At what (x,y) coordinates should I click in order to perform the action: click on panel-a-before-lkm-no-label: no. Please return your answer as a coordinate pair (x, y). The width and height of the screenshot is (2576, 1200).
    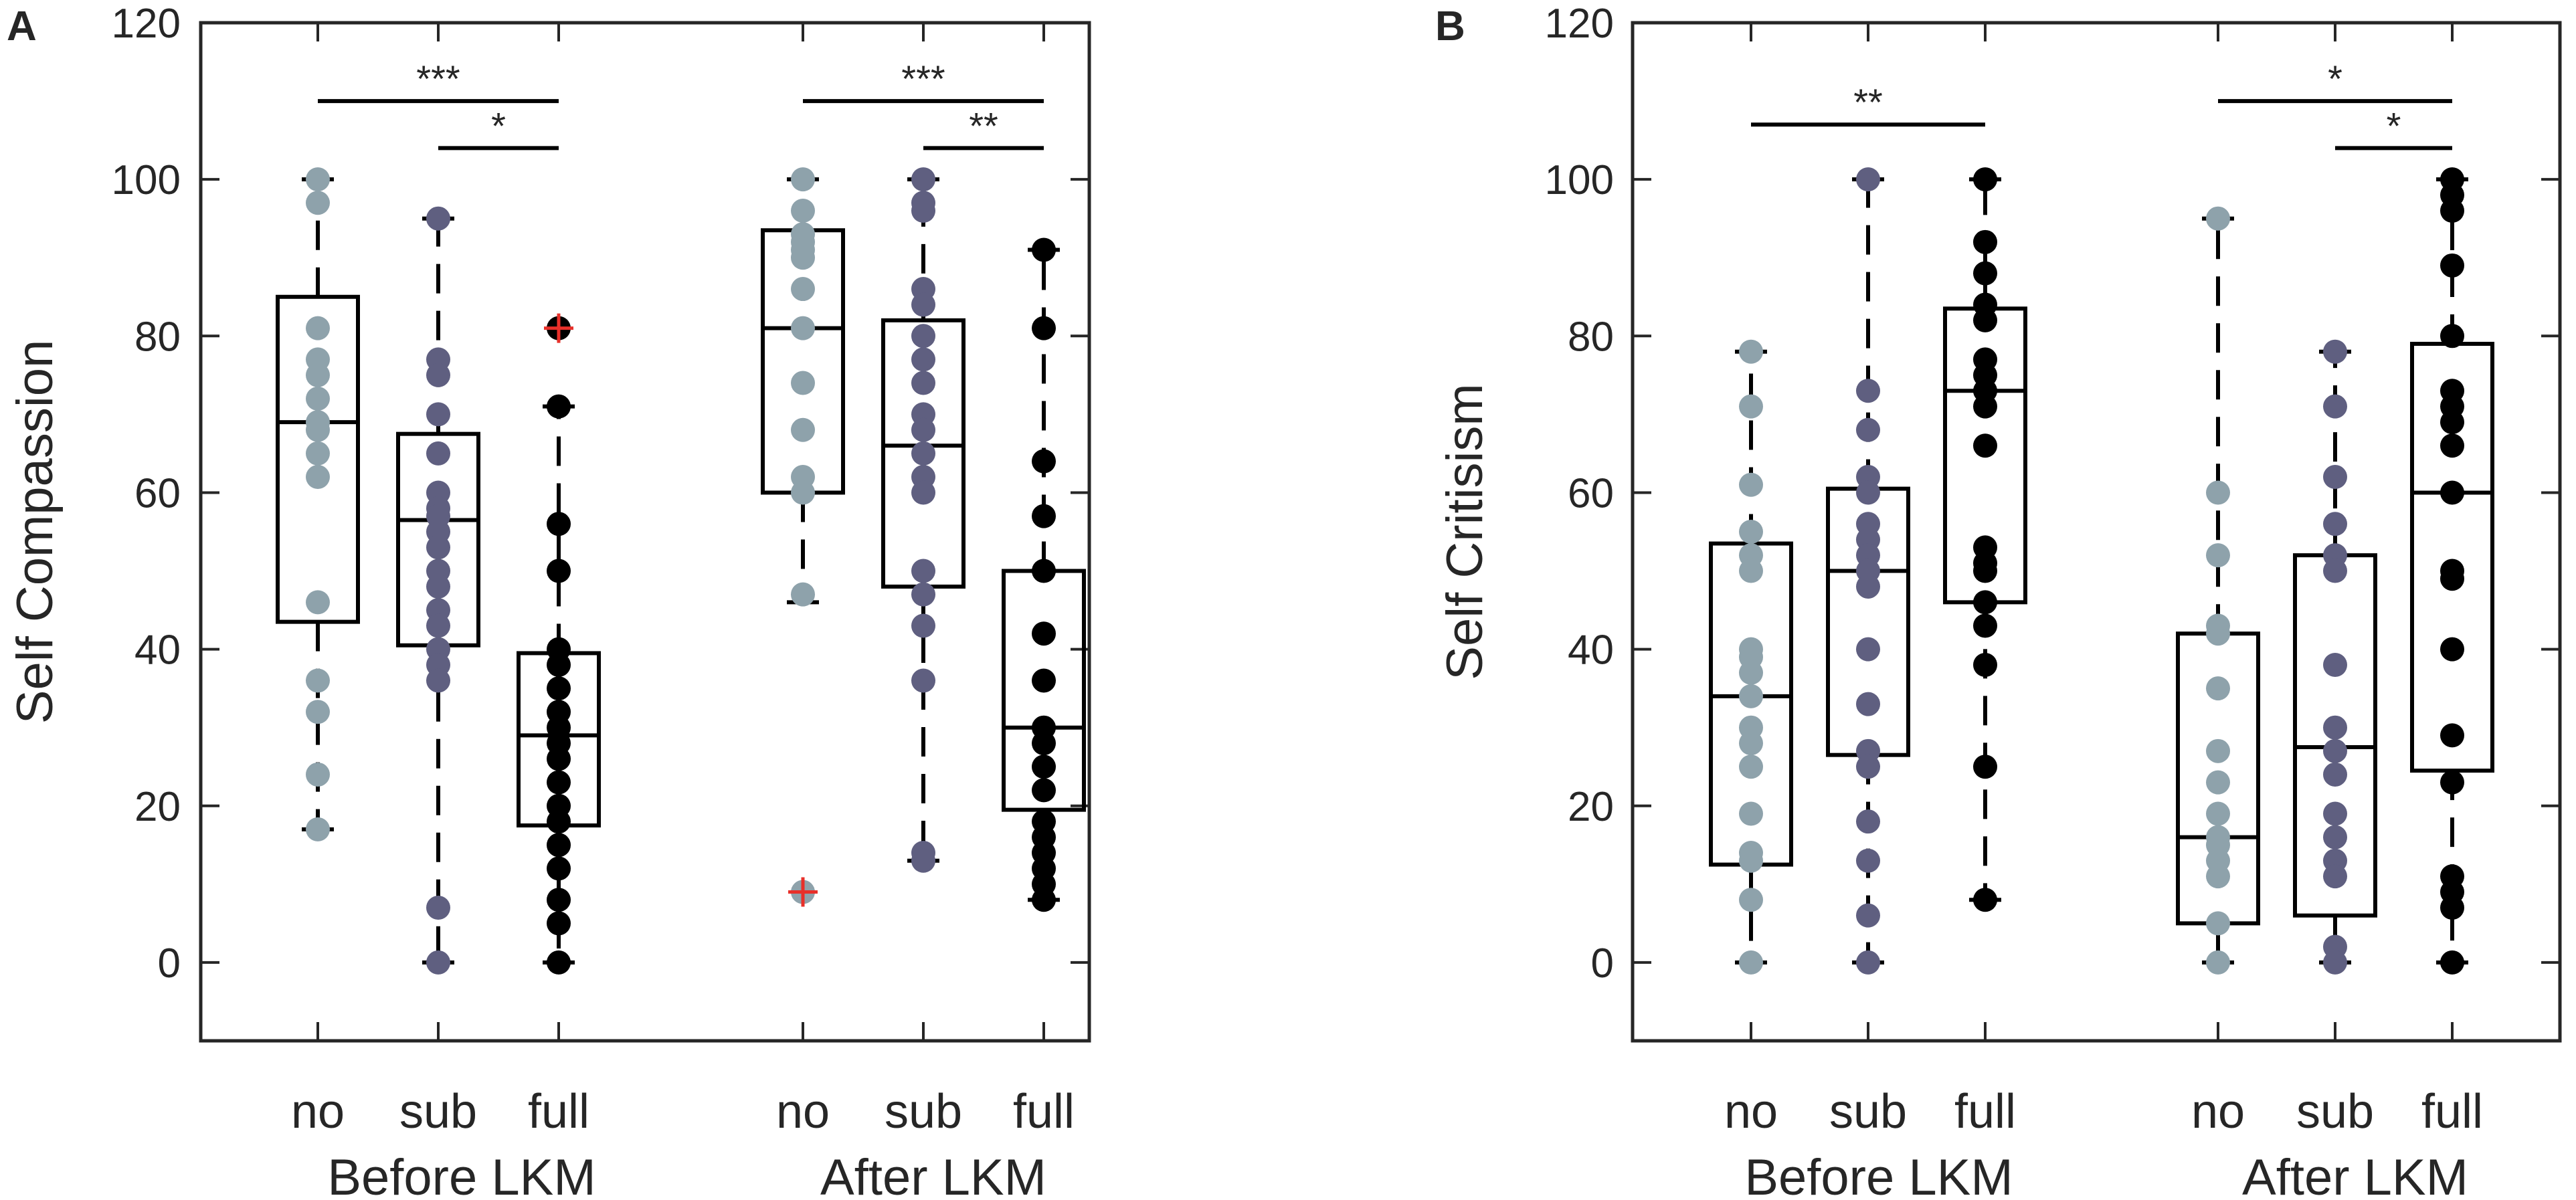
    Looking at the image, I should click on (318, 1111).